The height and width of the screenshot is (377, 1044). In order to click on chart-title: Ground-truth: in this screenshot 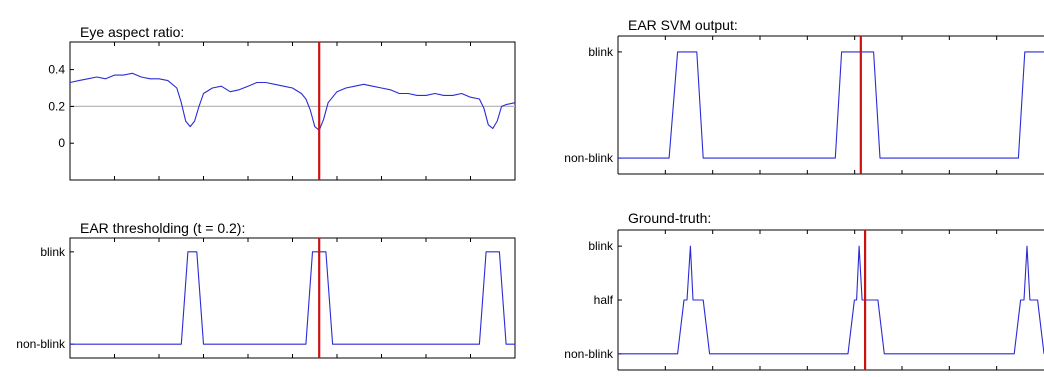, I will do `click(669, 218)`.